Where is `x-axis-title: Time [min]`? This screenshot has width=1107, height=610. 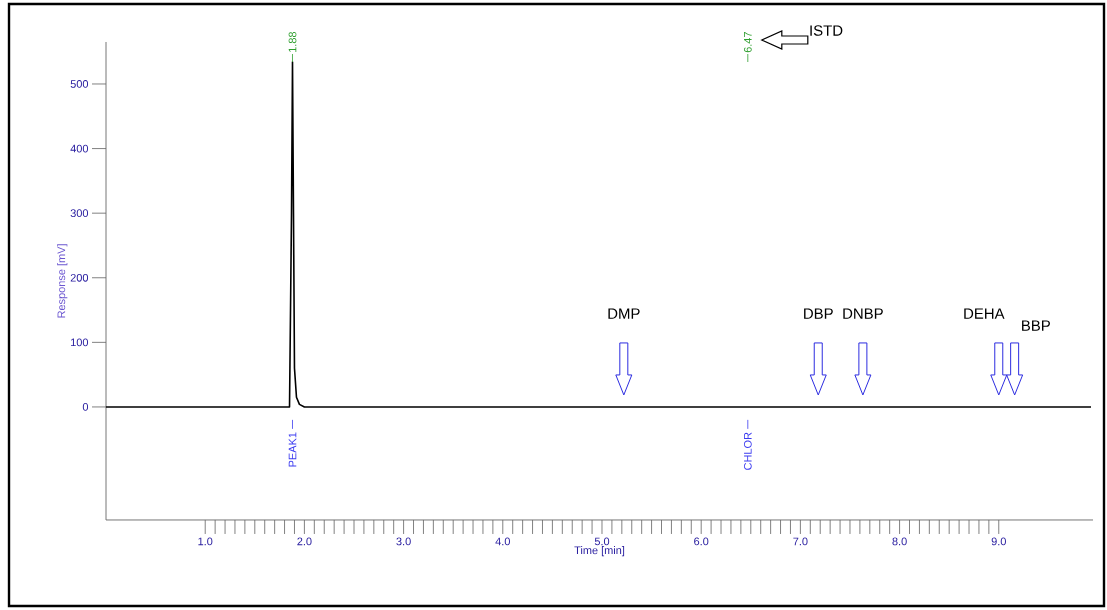
x-axis-title: Time [min] is located at coordinates (599, 551).